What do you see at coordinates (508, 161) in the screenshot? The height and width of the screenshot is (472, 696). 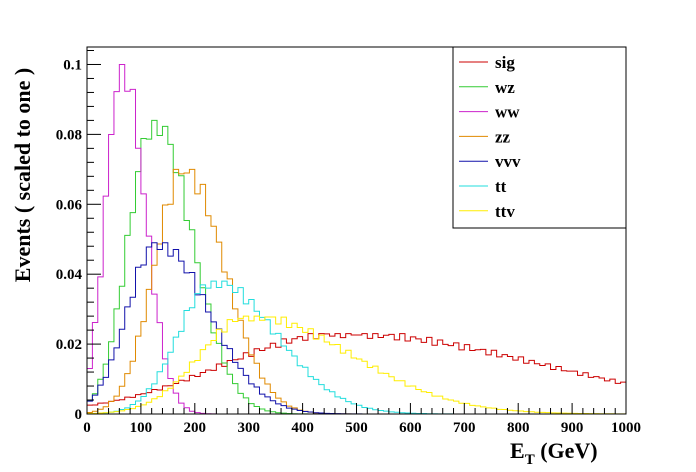 I see `legend-label-vvv: vvv` at bounding box center [508, 161].